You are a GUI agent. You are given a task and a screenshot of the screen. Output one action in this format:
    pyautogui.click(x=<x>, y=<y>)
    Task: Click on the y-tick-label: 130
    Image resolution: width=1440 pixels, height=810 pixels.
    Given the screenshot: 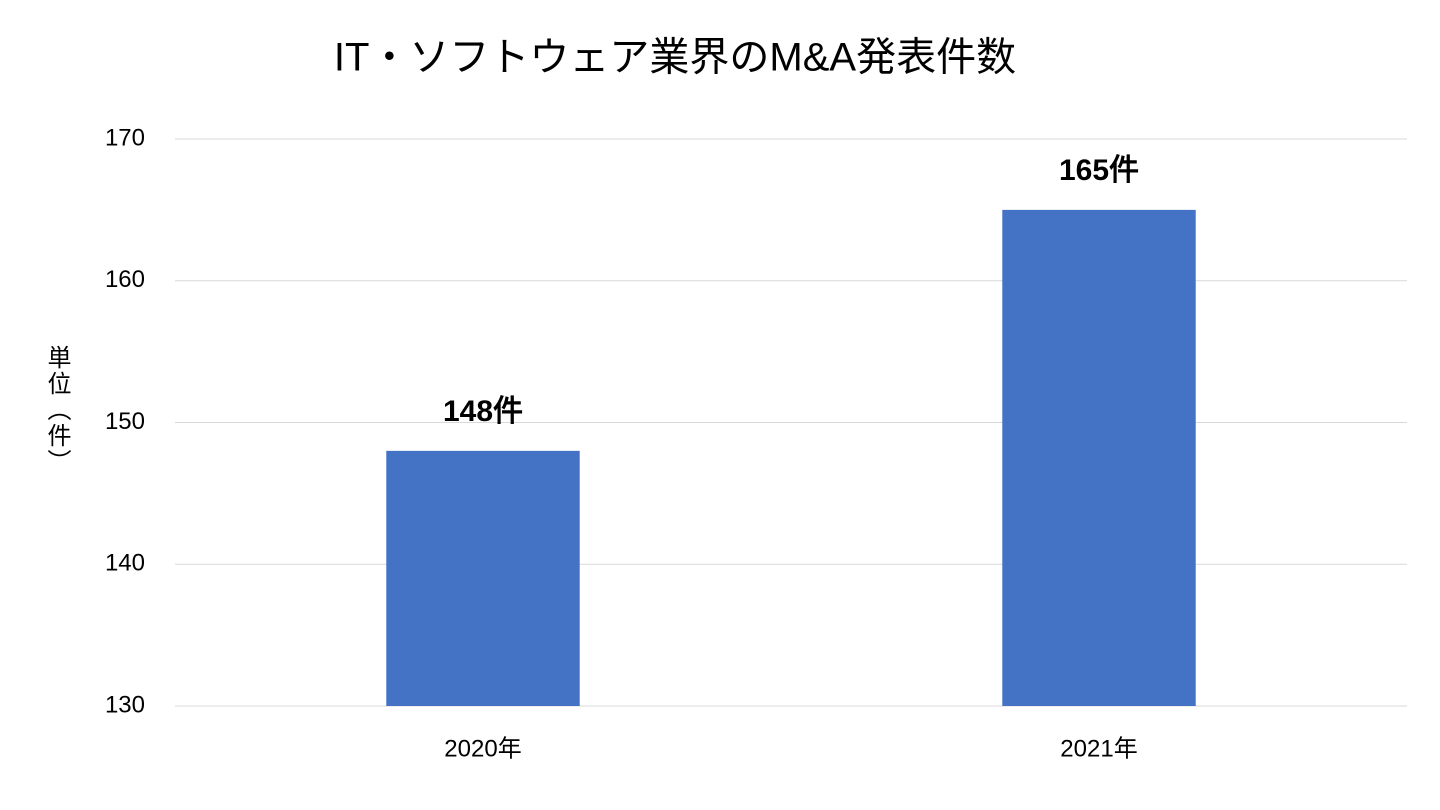 What is the action you would take?
    pyautogui.click(x=125, y=704)
    